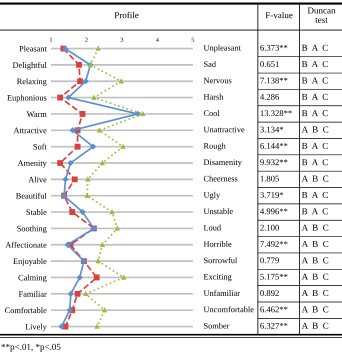 The width and height of the screenshot is (342, 354). Describe the element at coordinates (30, 131) in the screenshot. I see `y-tick-label: Attractive` at that location.